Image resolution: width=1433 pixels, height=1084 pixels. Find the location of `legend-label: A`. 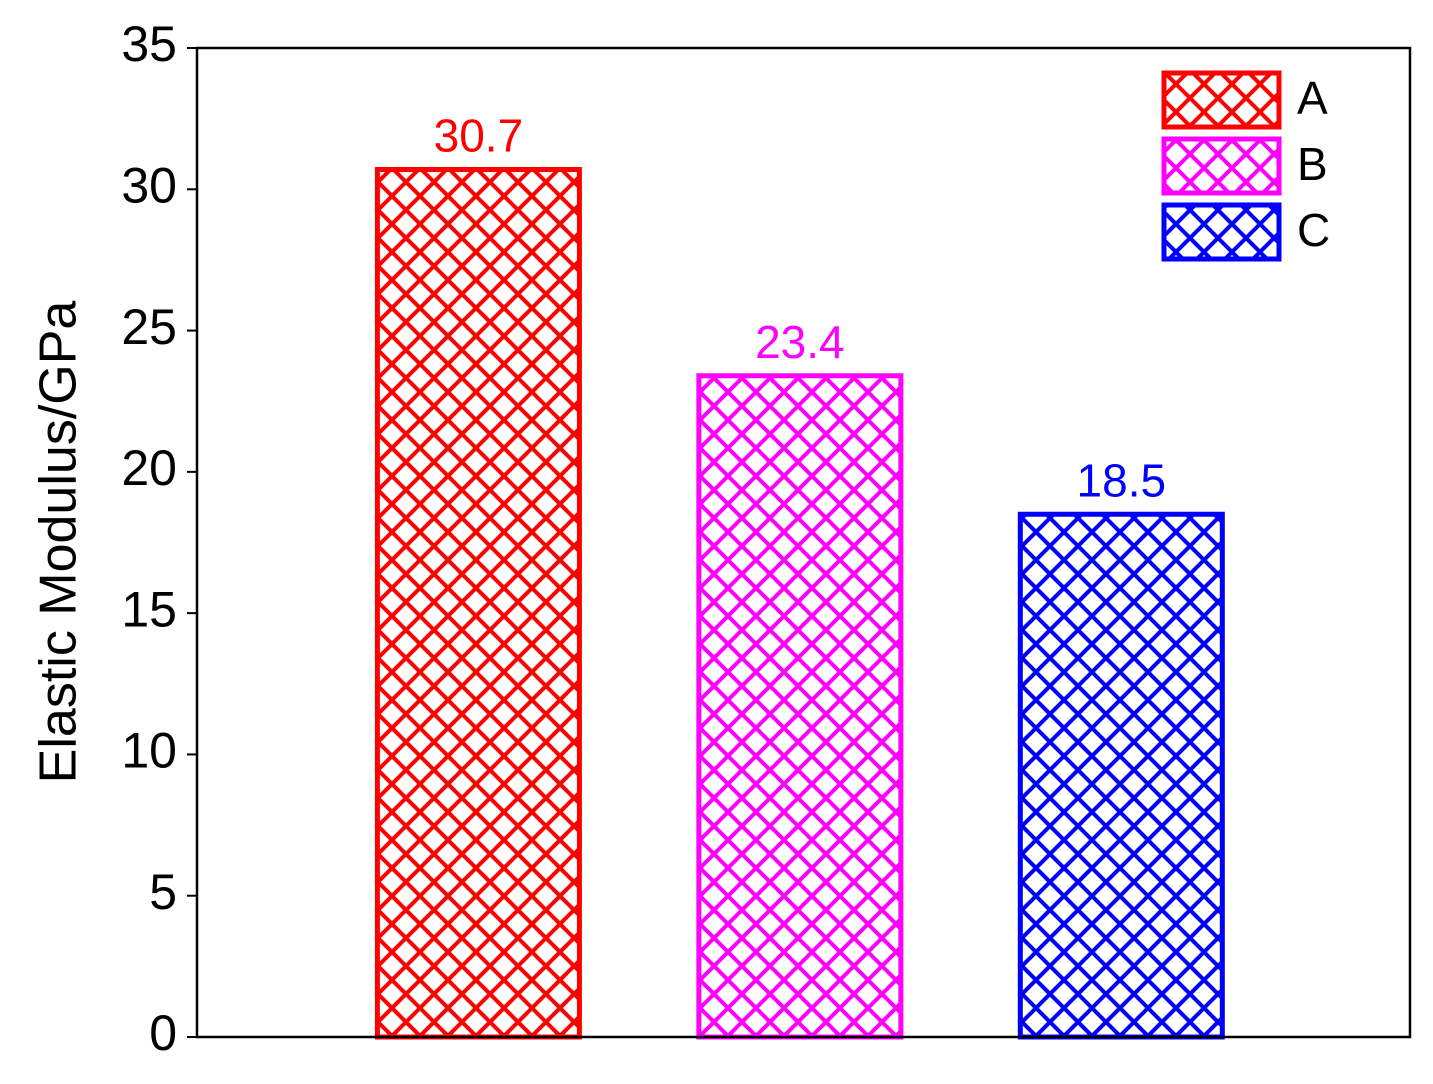

legend-label: A is located at coordinates (1312, 98).